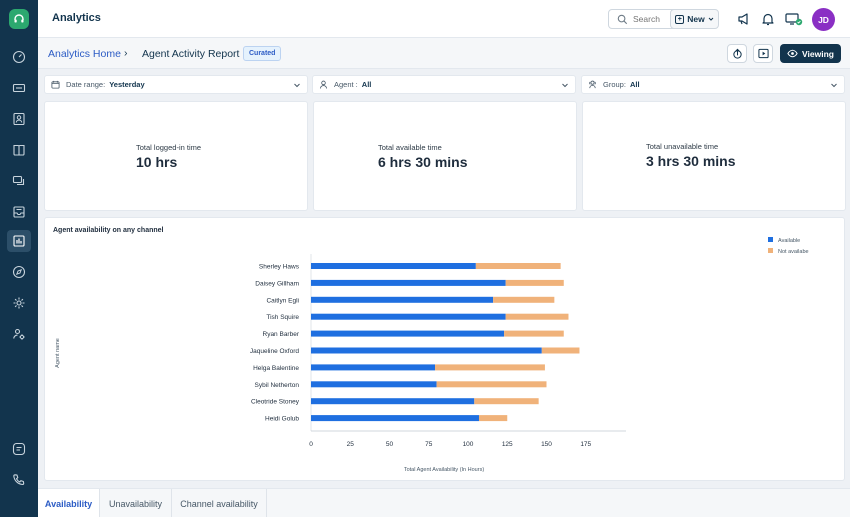 The width and height of the screenshot is (850, 517). What do you see at coordinates (366, 84) in the screenshot?
I see `agent-value: All` at bounding box center [366, 84].